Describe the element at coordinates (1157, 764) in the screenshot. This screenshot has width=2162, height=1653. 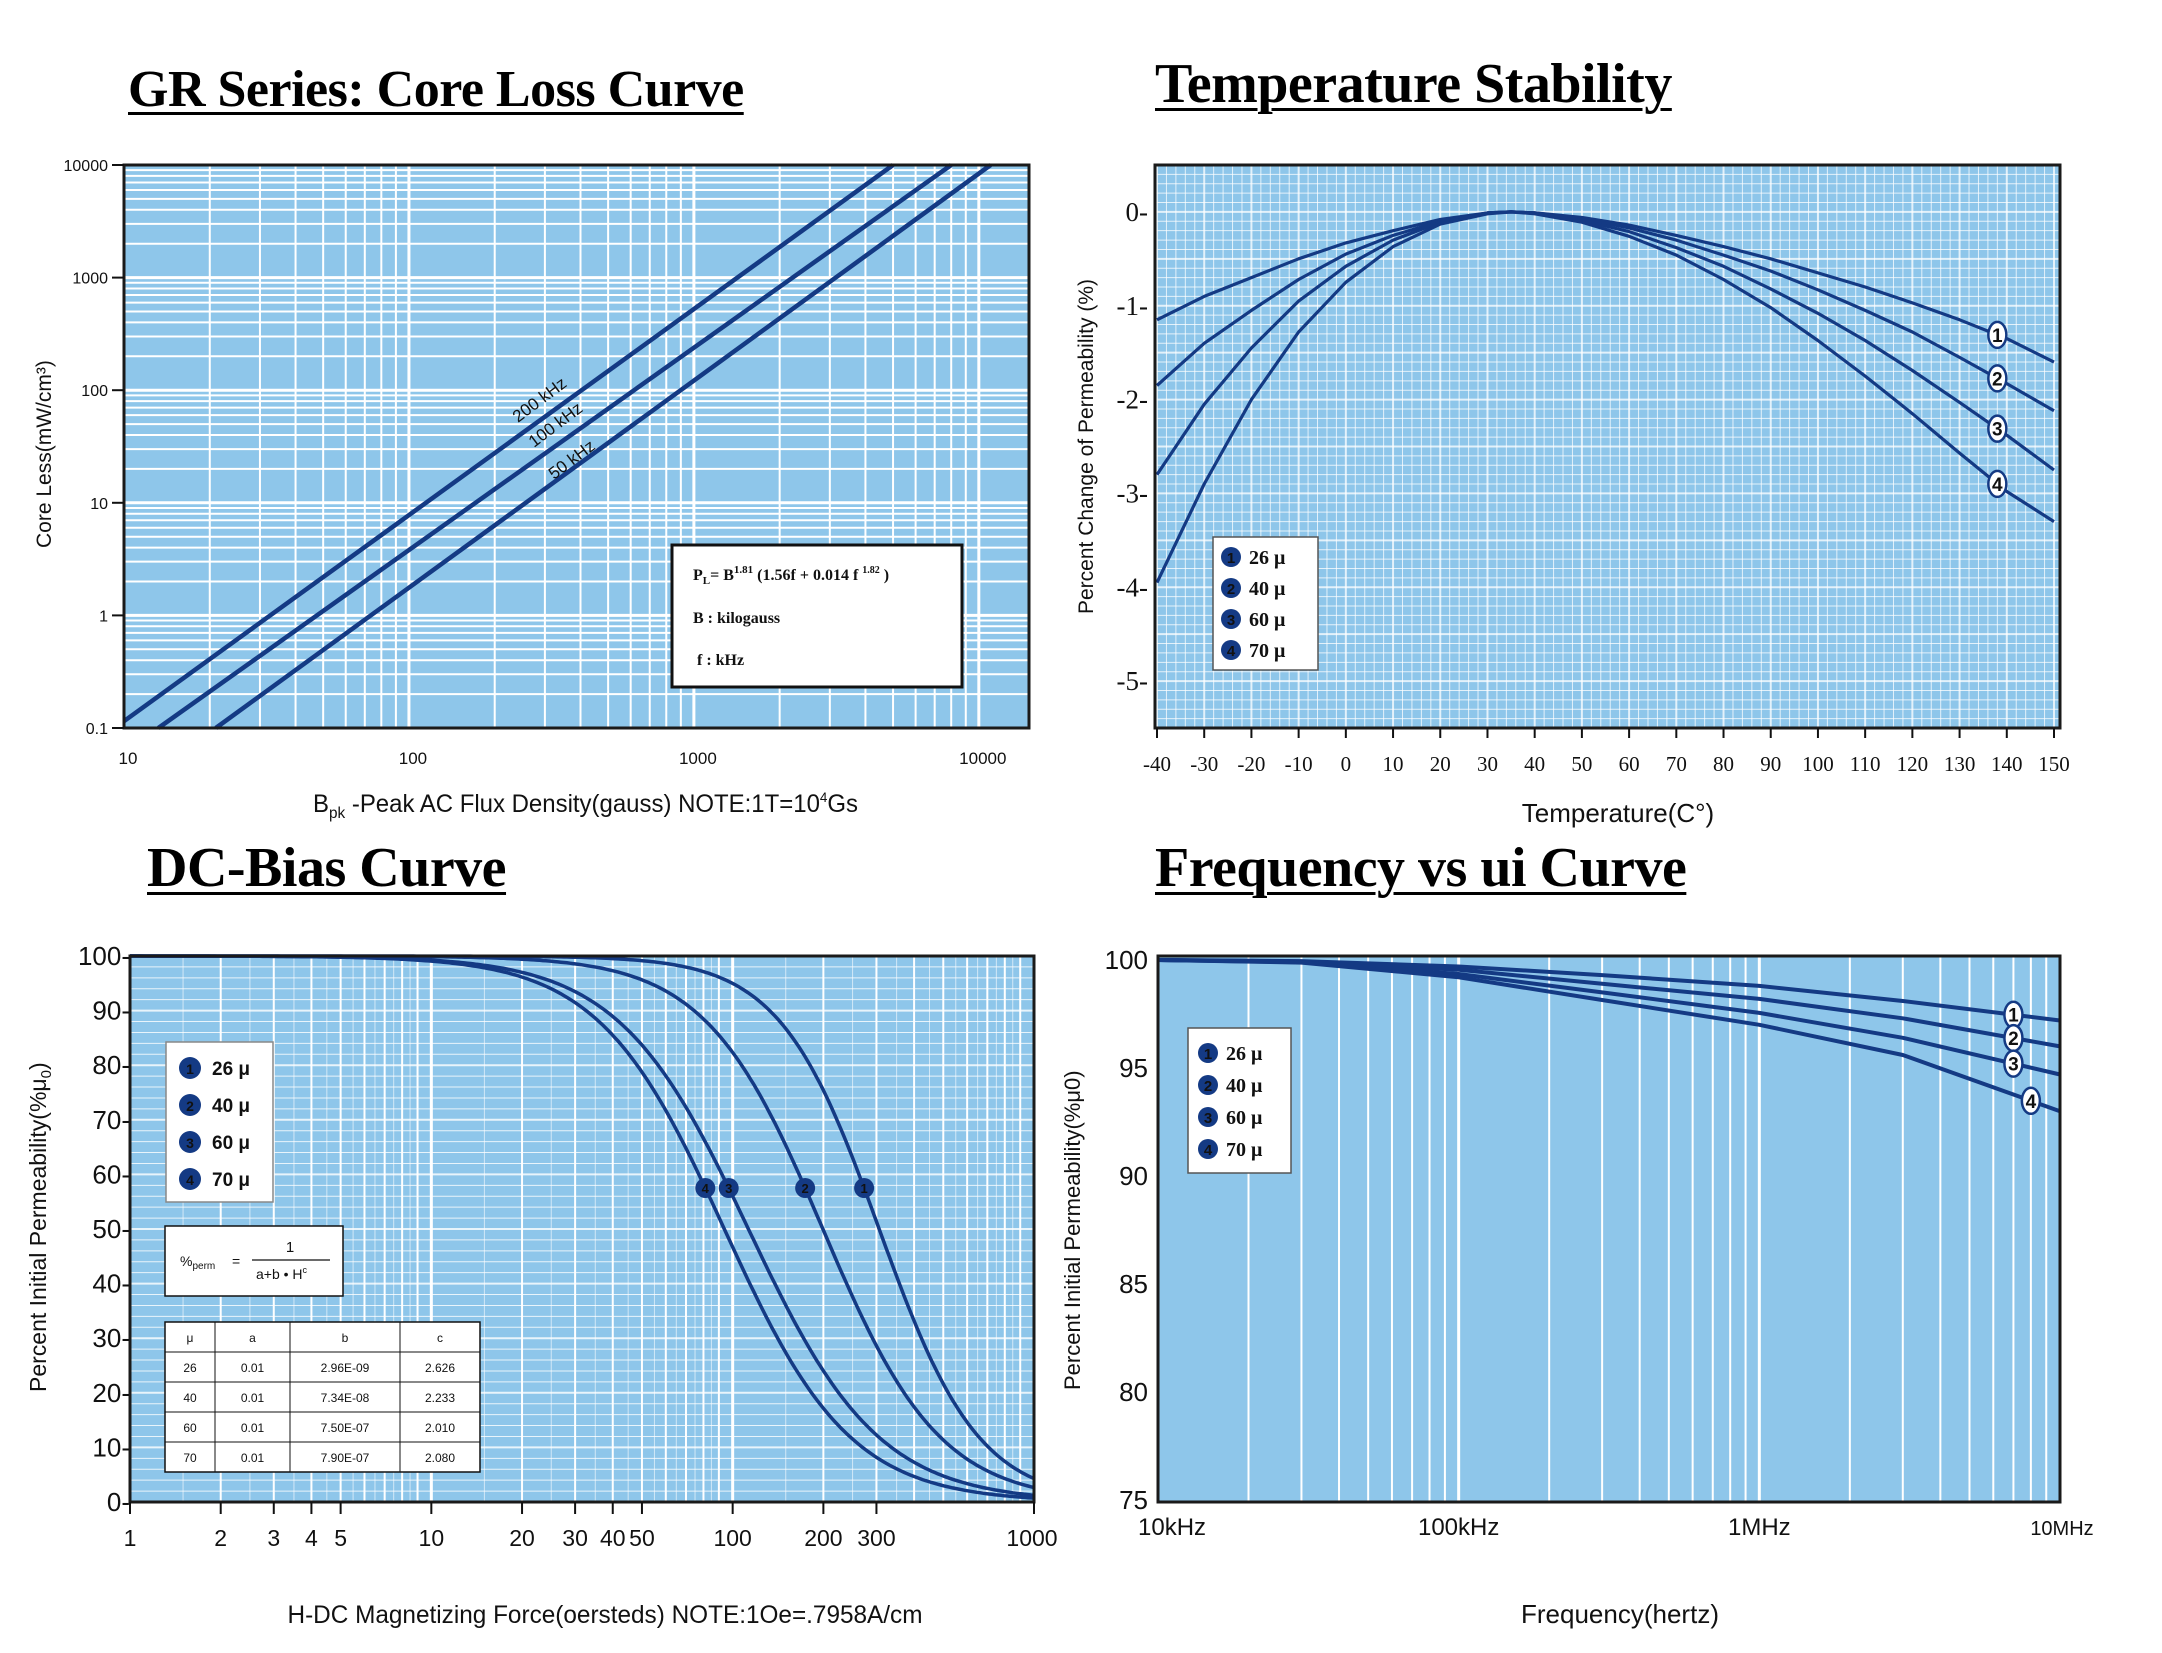
I see `chart2-xtick: -40` at that location.